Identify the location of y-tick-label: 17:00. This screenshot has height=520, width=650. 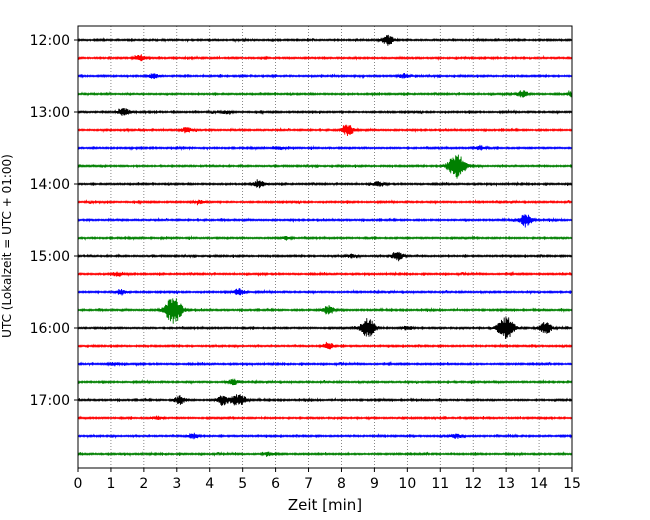
(50, 401).